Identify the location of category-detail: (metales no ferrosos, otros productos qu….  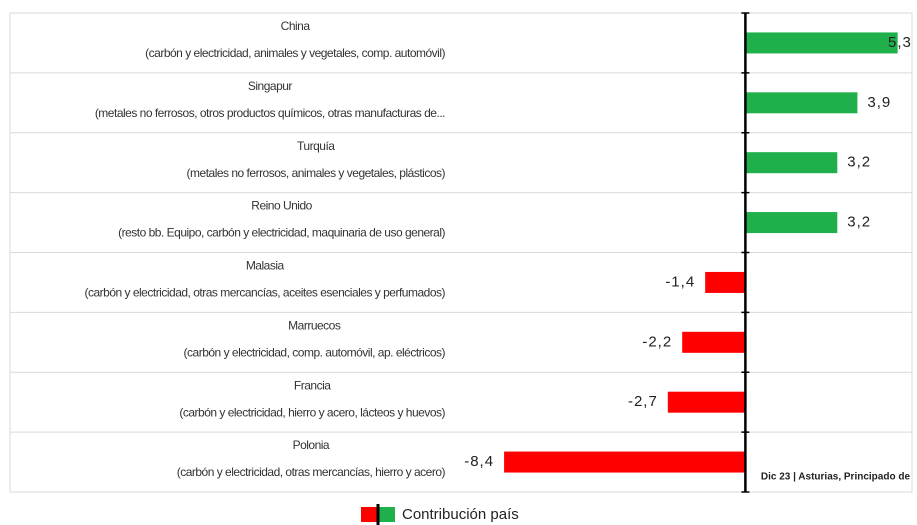
(270, 113).